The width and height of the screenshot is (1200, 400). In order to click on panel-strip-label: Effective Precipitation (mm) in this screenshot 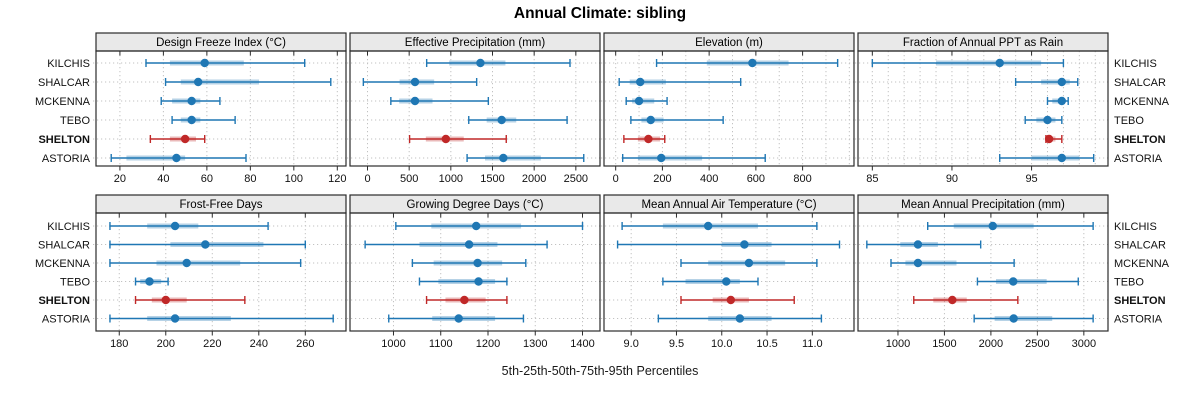, I will do `click(475, 43)`.